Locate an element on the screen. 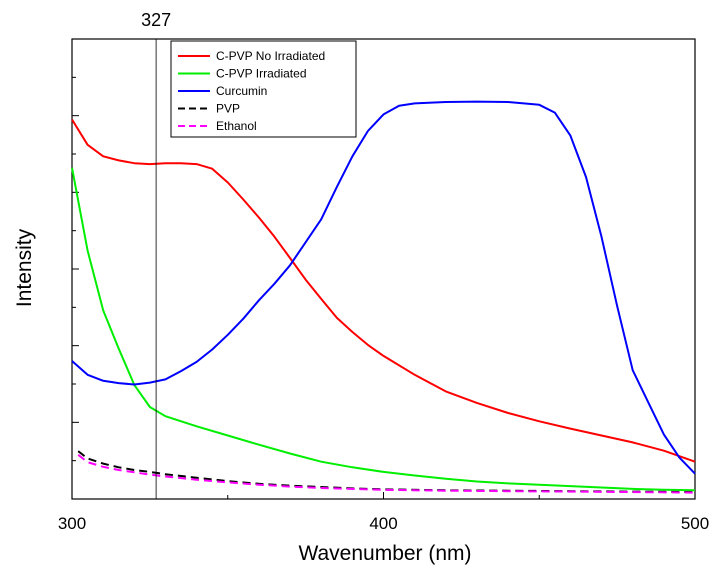 The height and width of the screenshot is (571, 711). marker-label: 327 is located at coordinates (156, 20).